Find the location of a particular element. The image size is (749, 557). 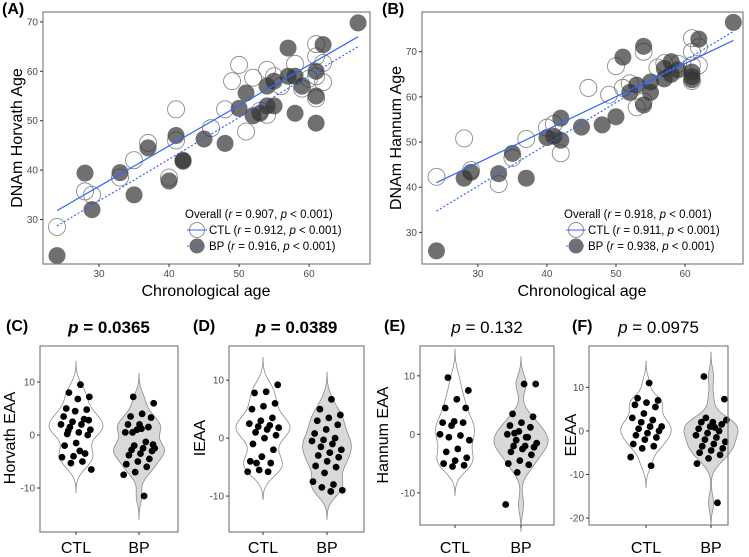

y-axis-title: EEAA is located at coordinates (571, 434).